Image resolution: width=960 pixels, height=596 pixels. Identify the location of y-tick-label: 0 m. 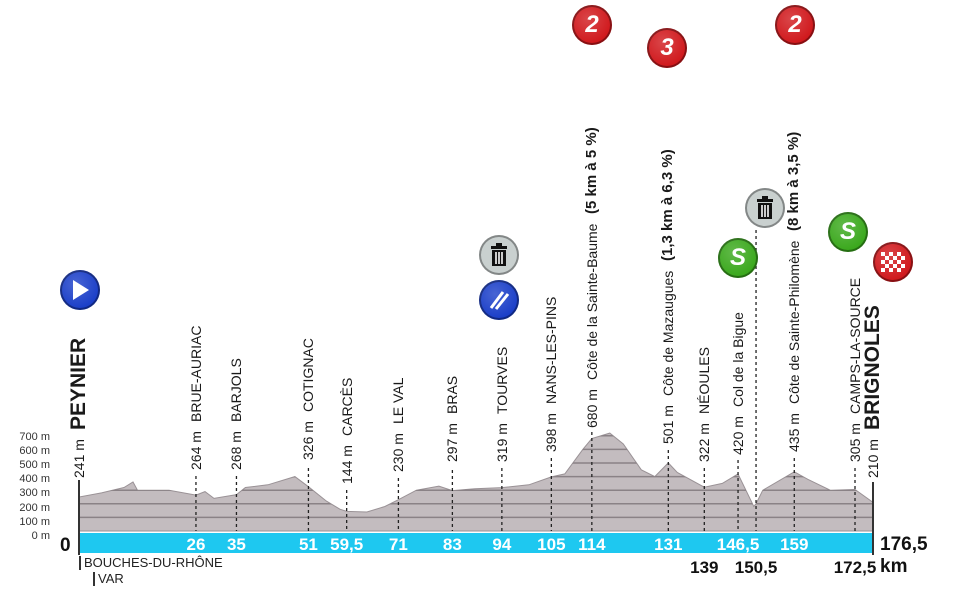
(40, 536).